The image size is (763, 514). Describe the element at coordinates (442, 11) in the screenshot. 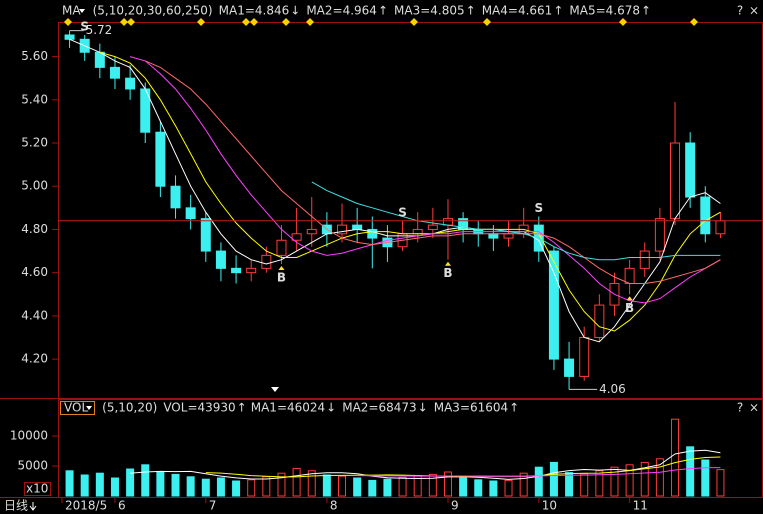

I see `legend-text: =4.805` at that location.